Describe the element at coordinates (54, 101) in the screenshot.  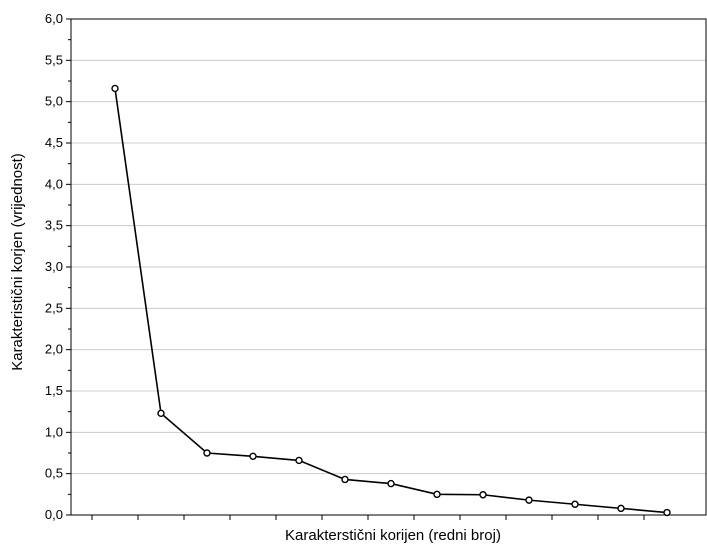
I see `y-tick-label: 5,0` at that location.